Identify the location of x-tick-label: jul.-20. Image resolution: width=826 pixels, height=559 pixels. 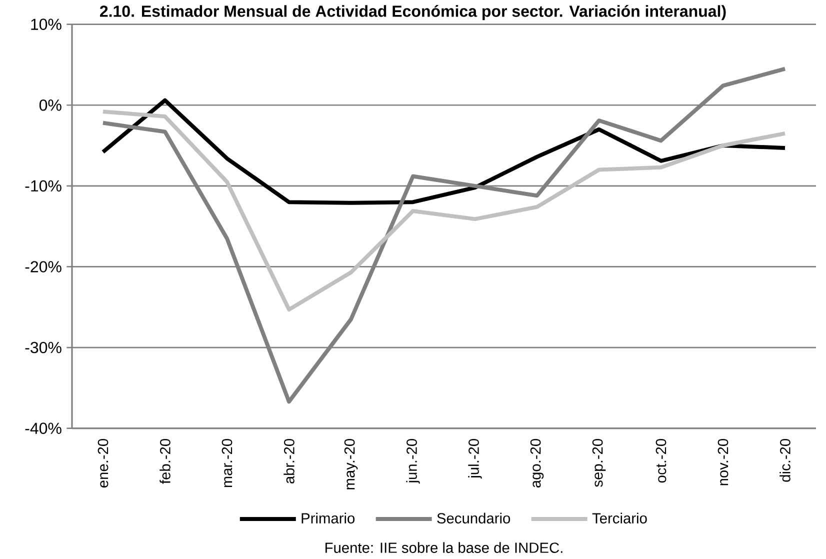
(475, 458).